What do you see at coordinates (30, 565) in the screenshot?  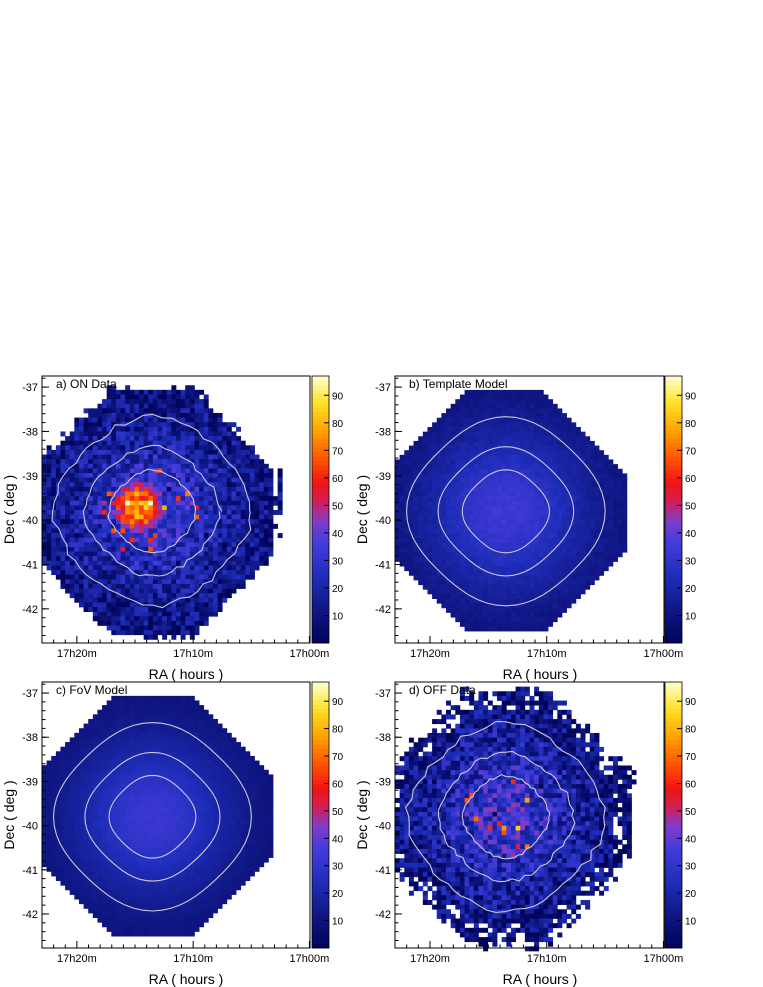 I see `y-tick-label: -41` at bounding box center [30, 565].